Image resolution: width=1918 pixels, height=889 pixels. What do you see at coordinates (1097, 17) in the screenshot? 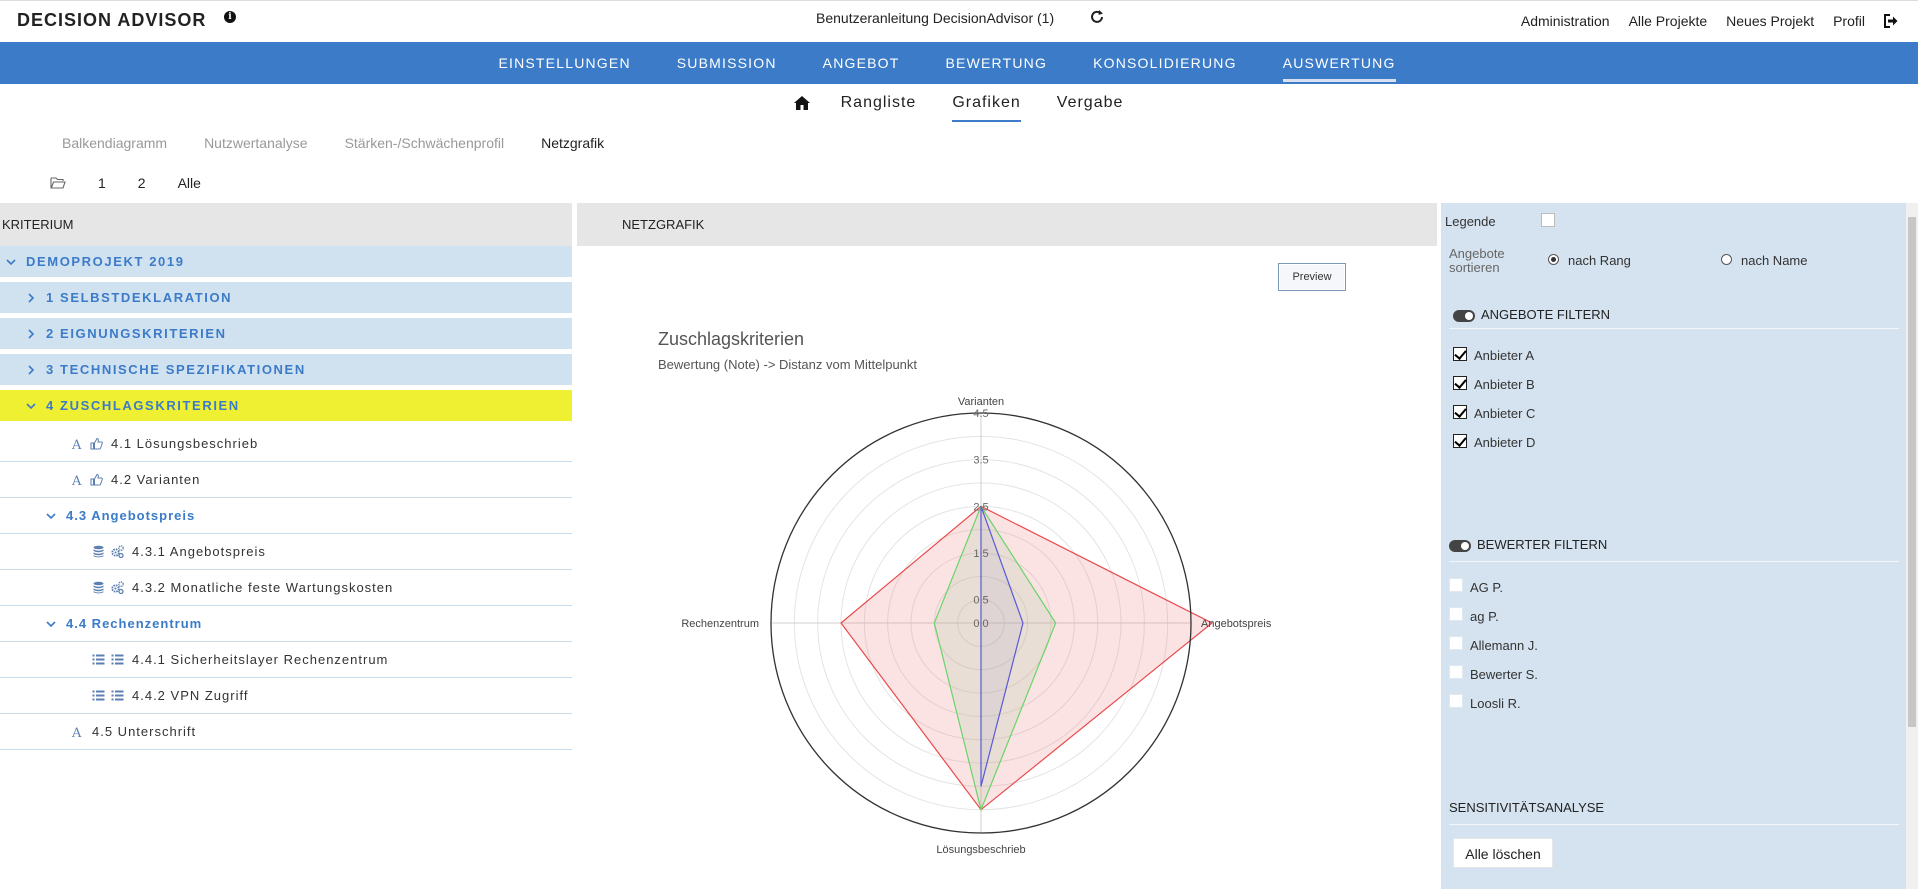
I see `refresh-icon` at bounding box center [1097, 17].